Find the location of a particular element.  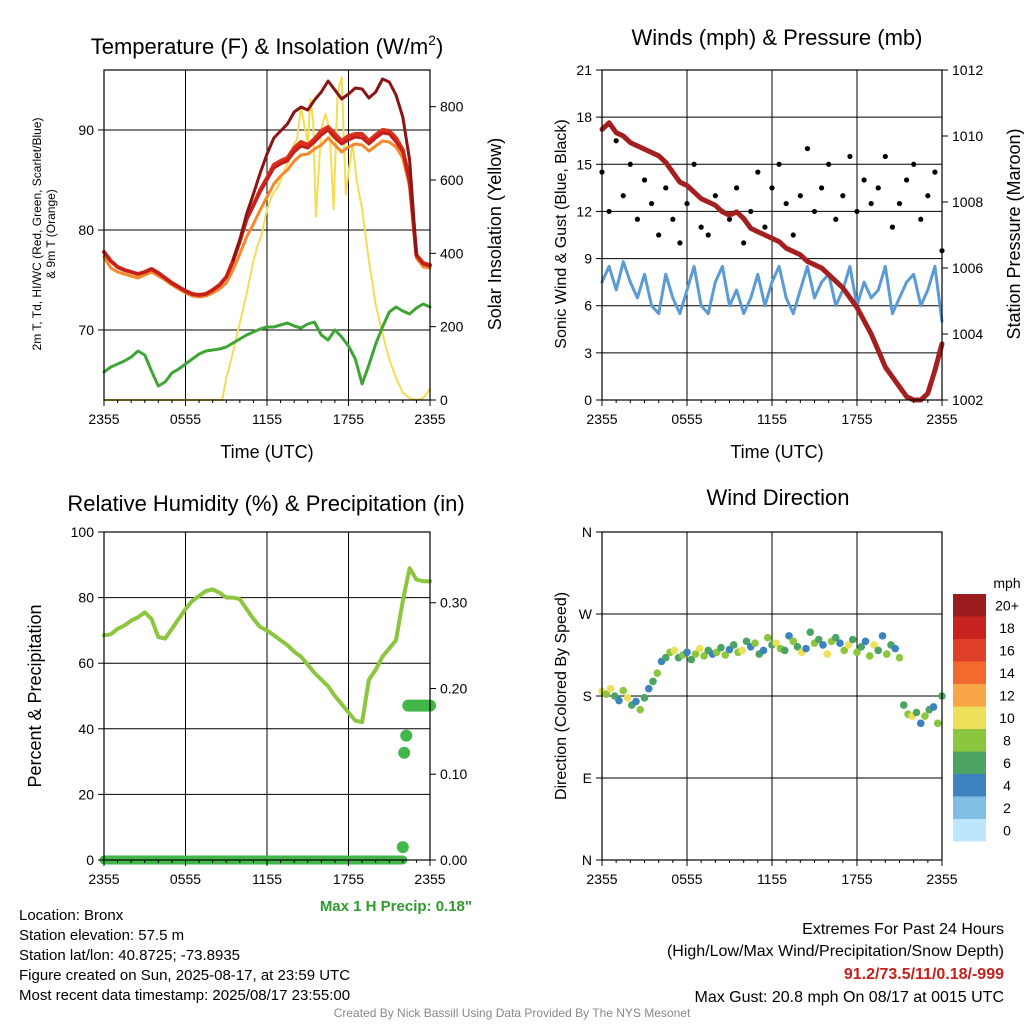

info-latlon: Station lat/lon: 40.8725; -73.8935 is located at coordinates (130, 955).